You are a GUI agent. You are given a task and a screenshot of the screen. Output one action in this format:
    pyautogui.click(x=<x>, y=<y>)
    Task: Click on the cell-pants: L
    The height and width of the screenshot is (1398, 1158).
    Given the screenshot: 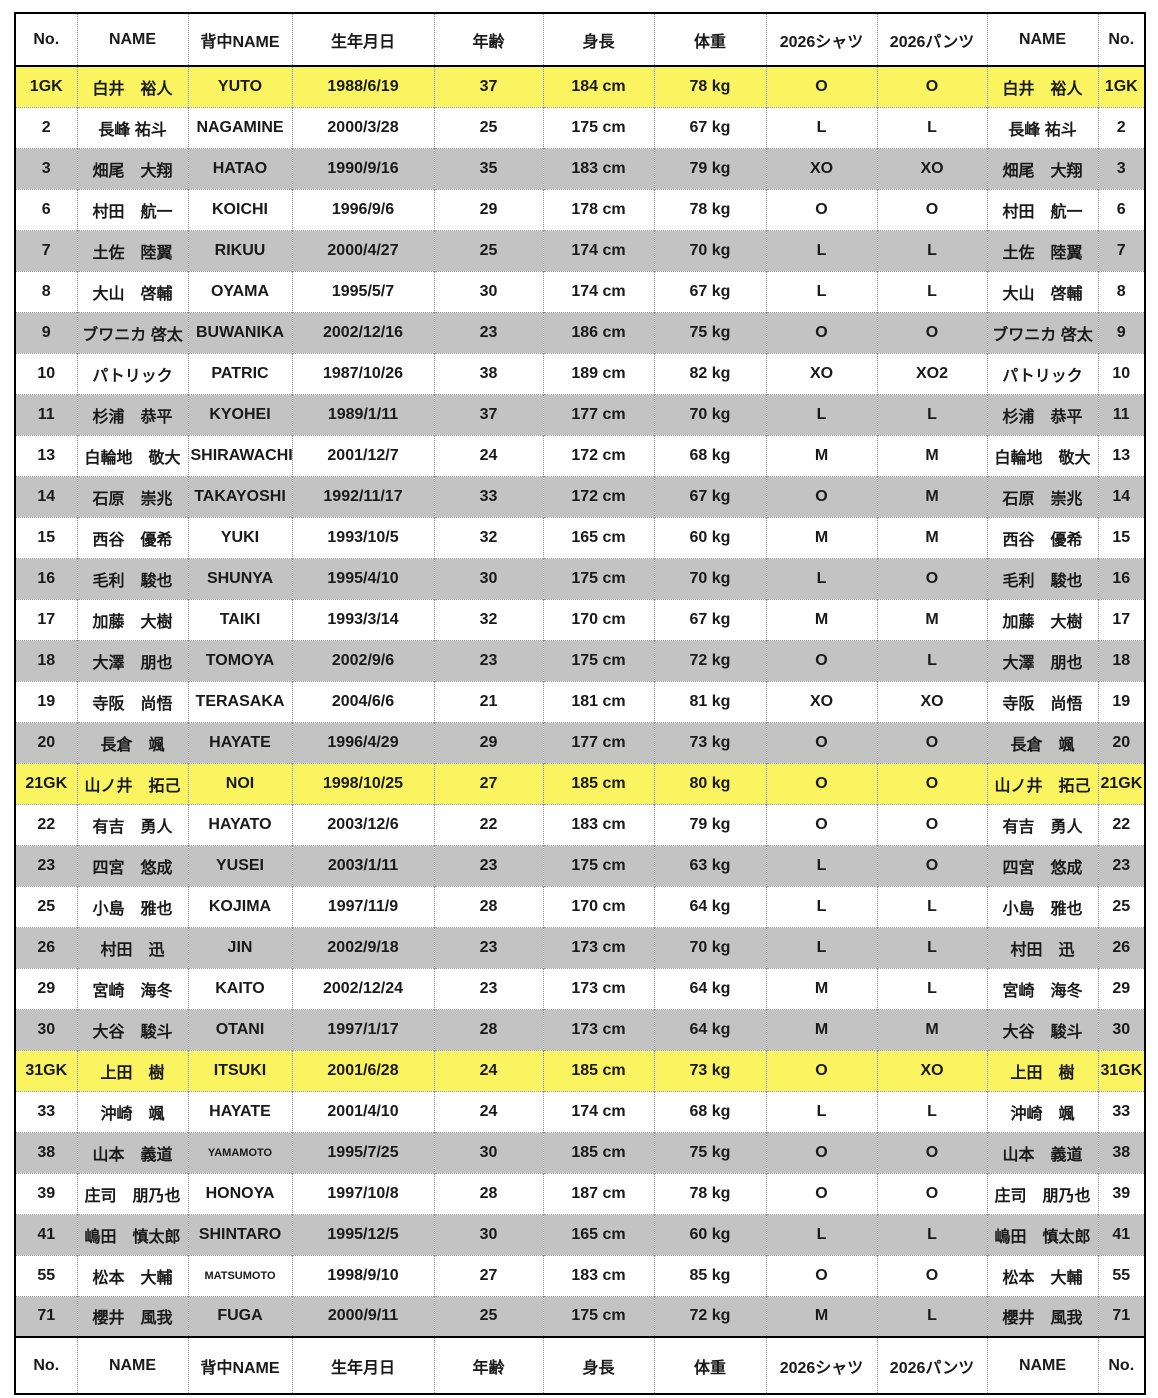 What is the action you would take?
    pyautogui.click(x=931, y=291)
    